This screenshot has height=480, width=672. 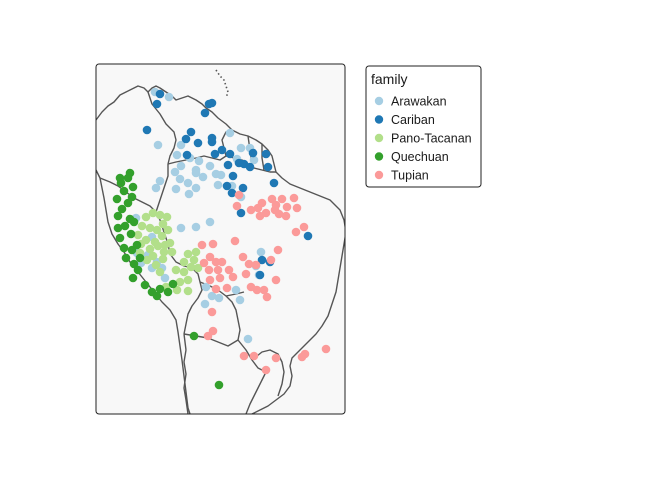 I want to click on legend-key-pano, so click(x=379, y=138).